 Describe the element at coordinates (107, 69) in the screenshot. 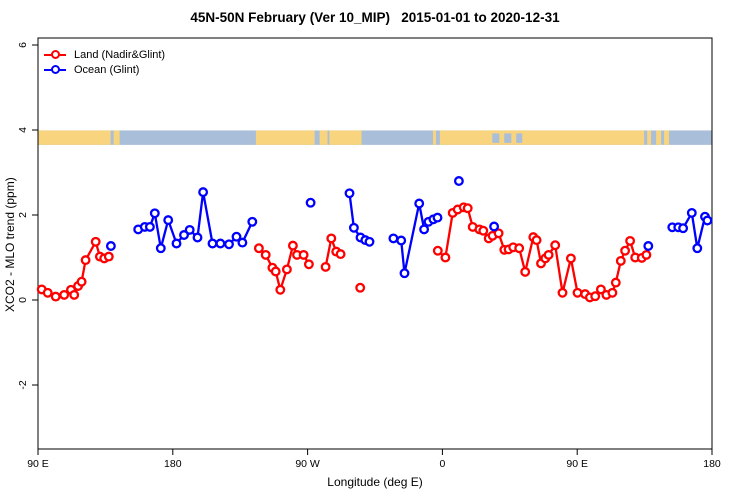

I see `legend-label-ocean: Ocean (Glint)` at that location.